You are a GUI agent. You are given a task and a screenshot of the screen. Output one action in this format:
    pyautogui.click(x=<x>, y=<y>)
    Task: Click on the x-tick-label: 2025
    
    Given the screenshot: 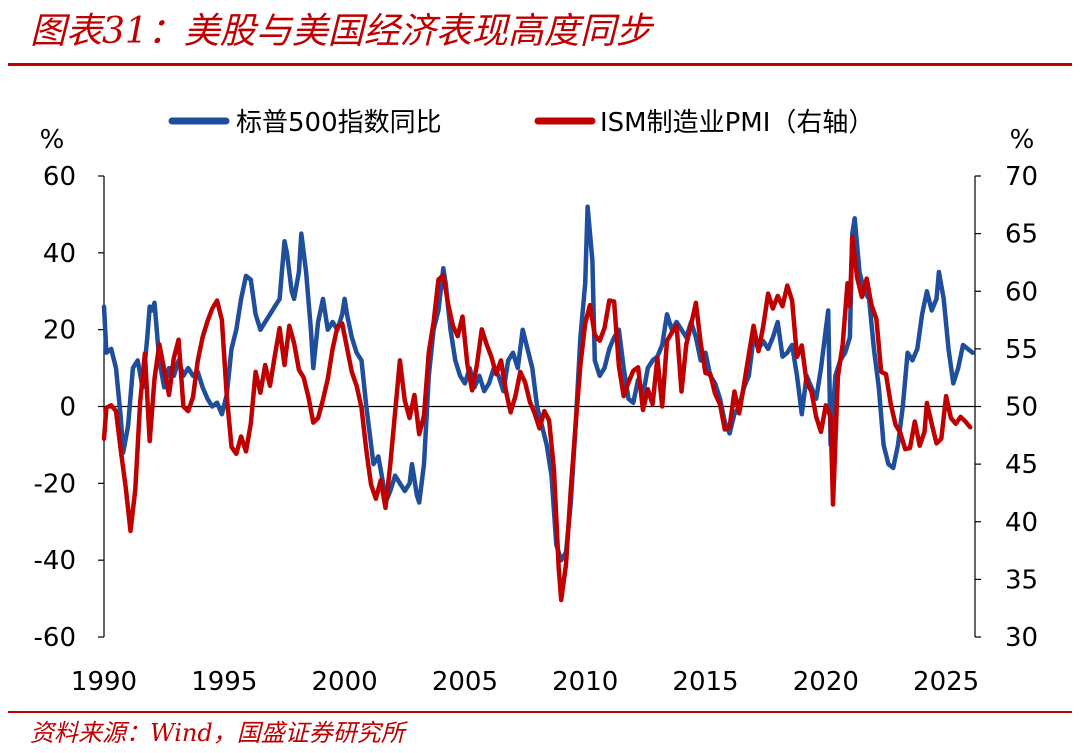 What is the action you would take?
    pyautogui.click(x=946, y=682)
    